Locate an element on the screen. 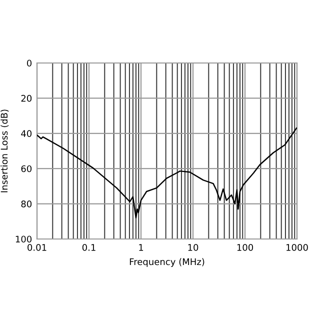 The image size is (320, 320). x-tick-label: 10 is located at coordinates (193, 247).